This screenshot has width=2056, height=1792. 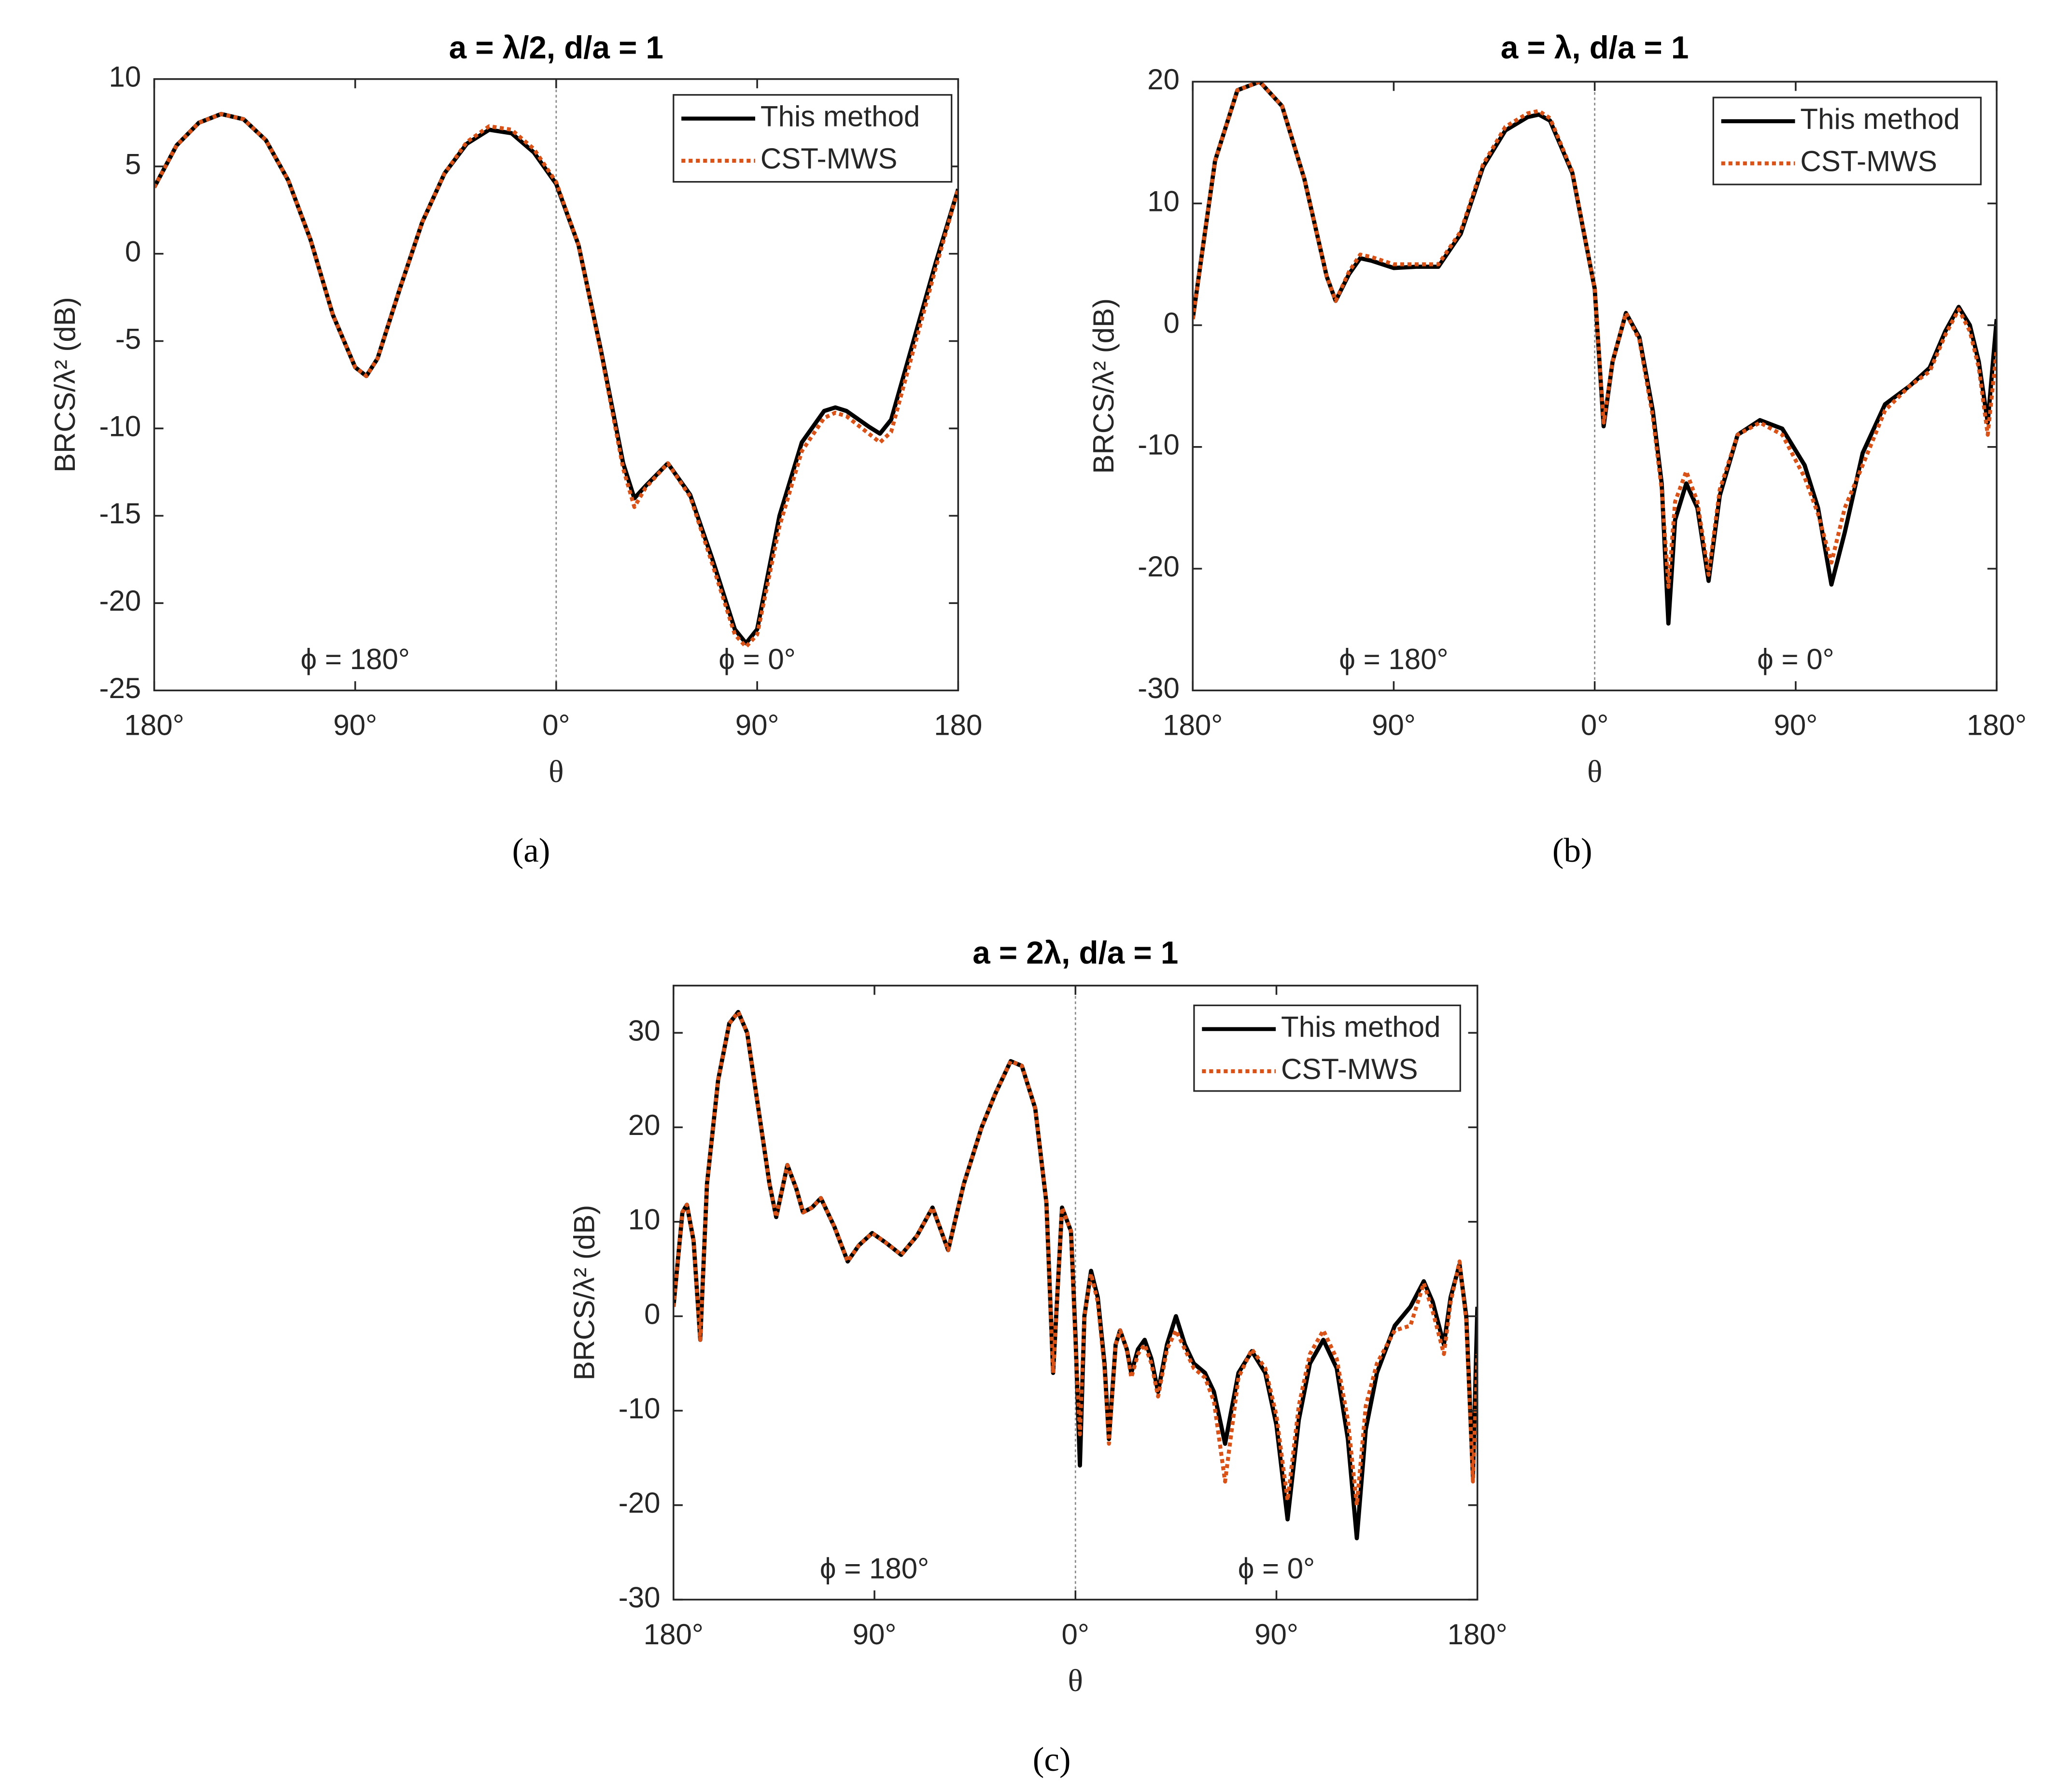 I want to click on chart-title: a = λ/2, d/a = 1, so click(x=556, y=48).